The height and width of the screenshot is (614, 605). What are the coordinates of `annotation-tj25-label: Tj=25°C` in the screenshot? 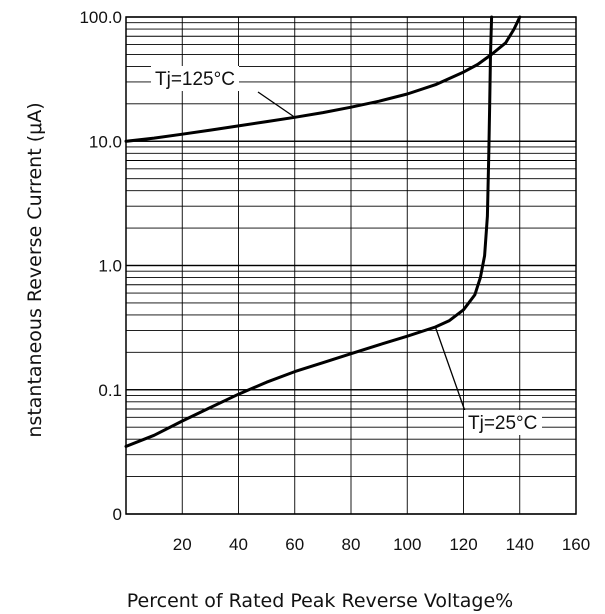 It's located at (502, 423).